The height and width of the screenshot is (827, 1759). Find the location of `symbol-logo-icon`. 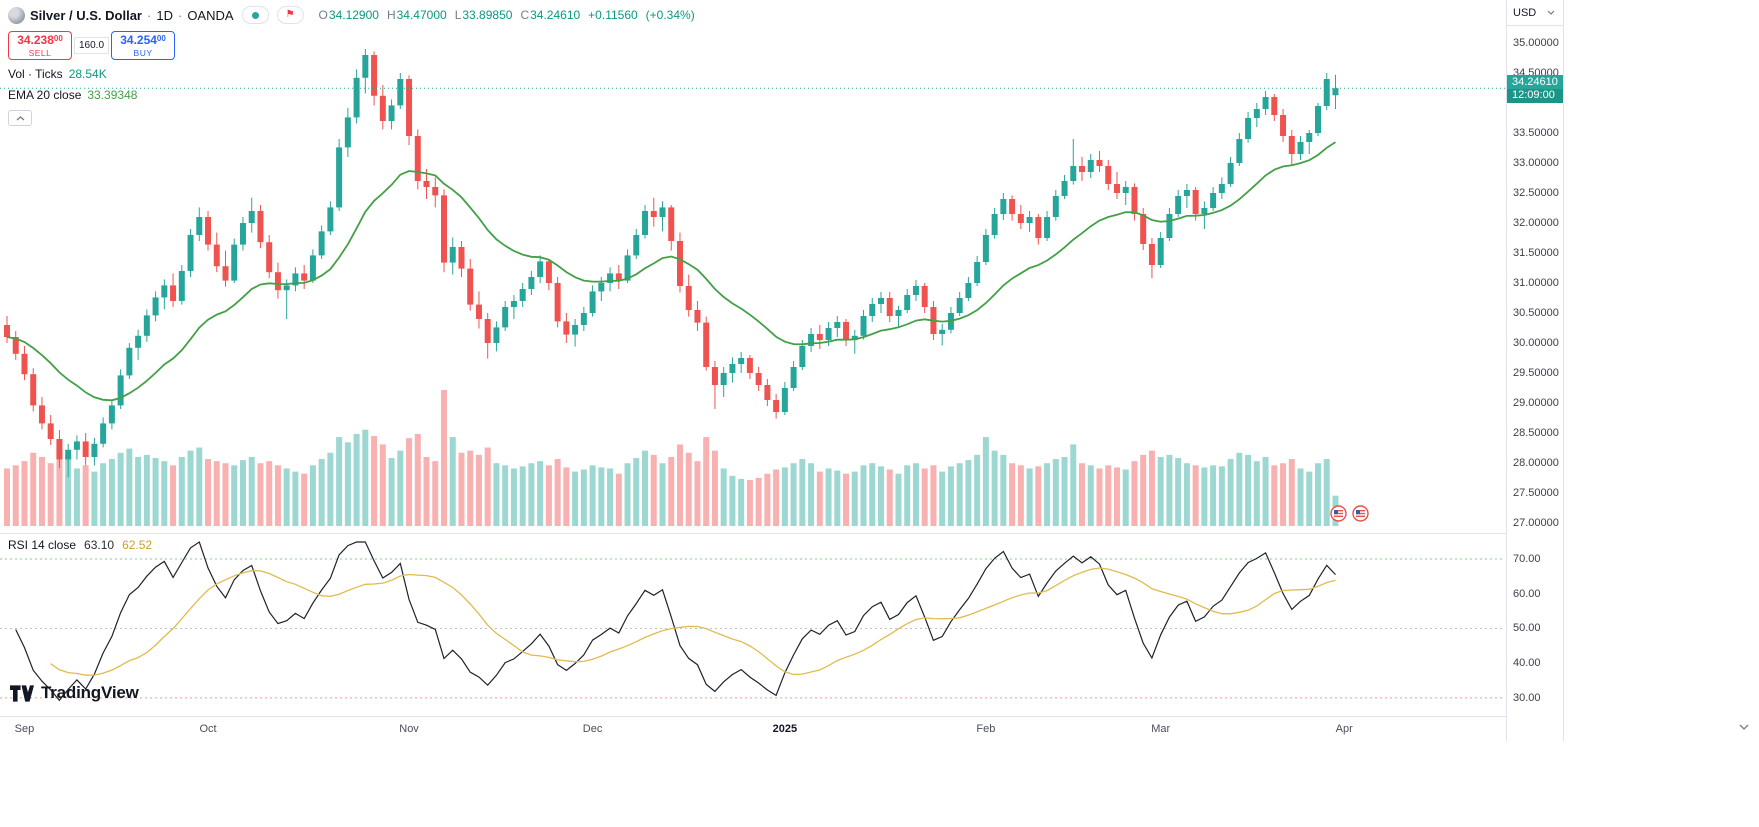

symbol-logo-icon is located at coordinates (16, 15).